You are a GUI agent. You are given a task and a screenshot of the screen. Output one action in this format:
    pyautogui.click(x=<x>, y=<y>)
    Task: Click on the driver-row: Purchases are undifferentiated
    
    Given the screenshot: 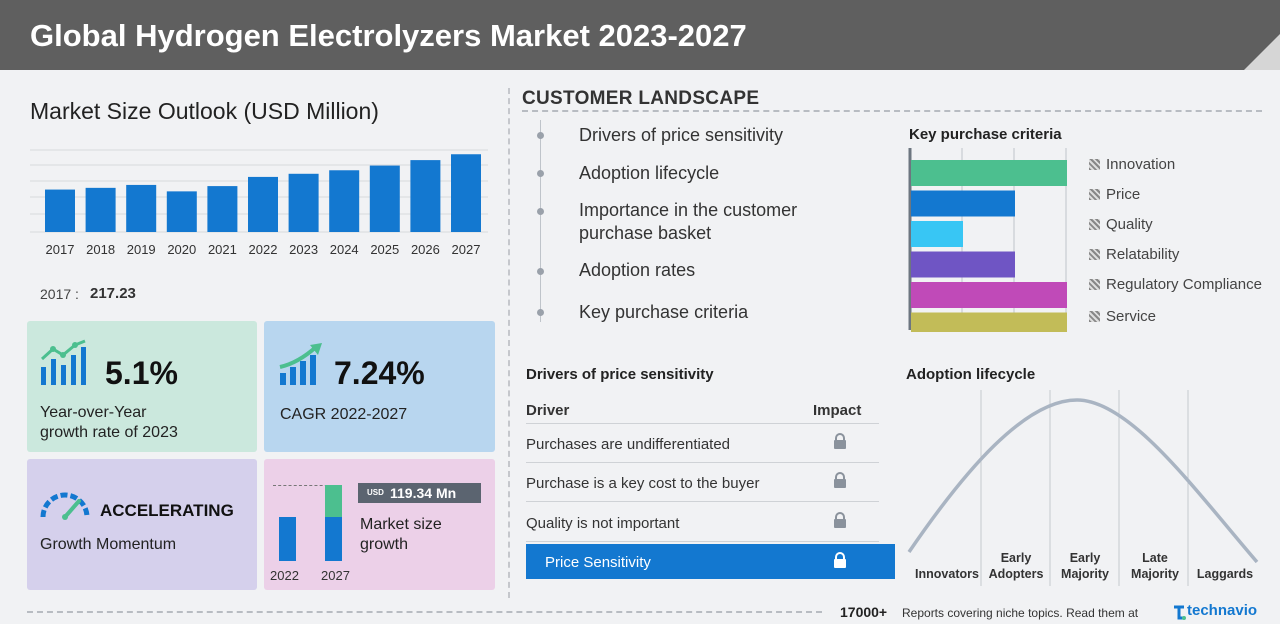 What is the action you would take?
    pyautogui.click(x=702, y=444)
    